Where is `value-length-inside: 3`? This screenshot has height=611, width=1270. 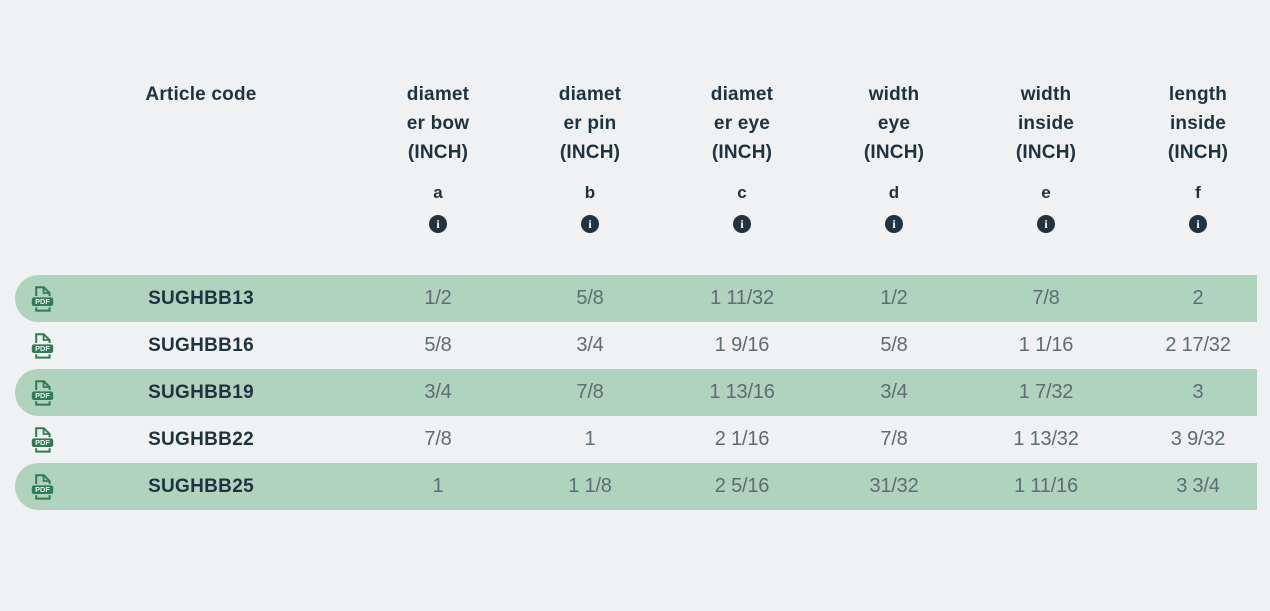
value-length-inside: 3 is located at coordinates (1198, 392).